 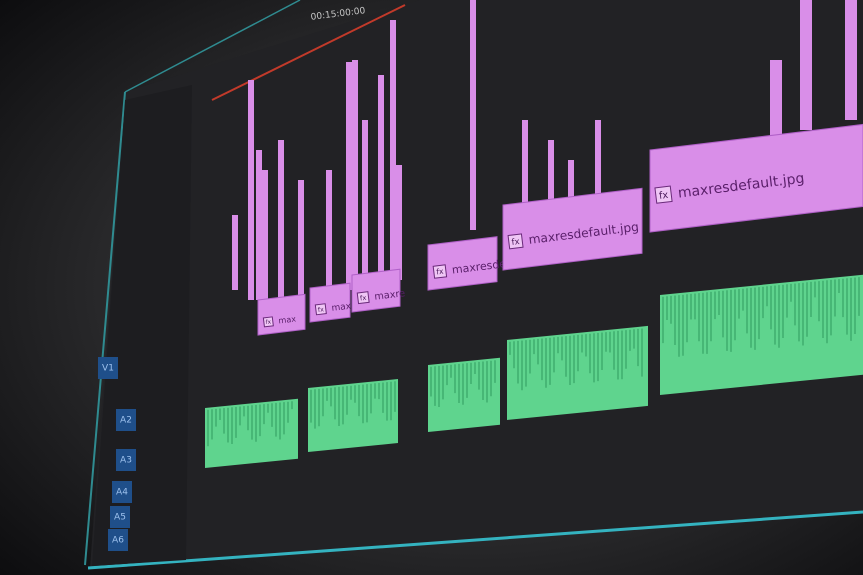 I want to click on track-label: A3, so click(x=126, y=461).